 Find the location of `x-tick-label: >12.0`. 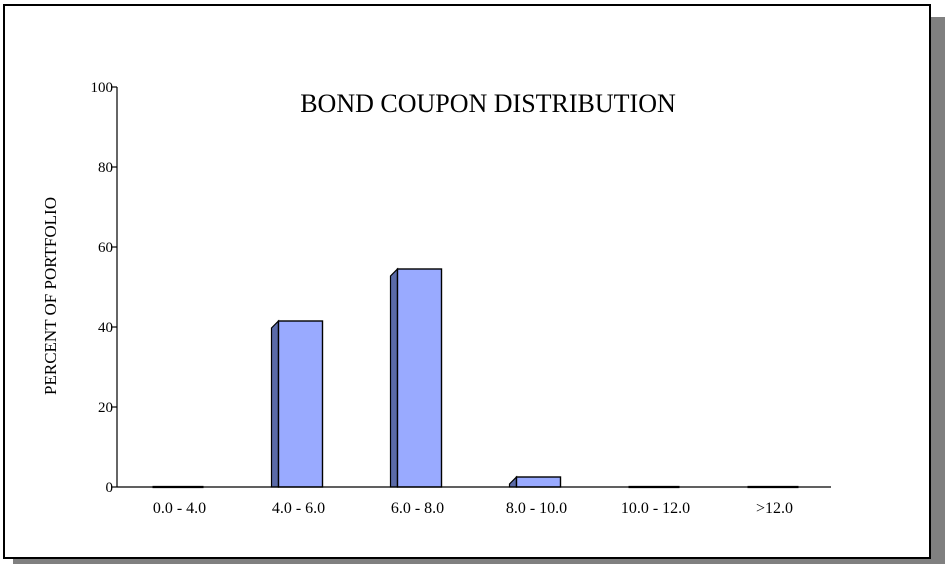

x-tick-label: >12.0 is located at coordinates (774, 508).